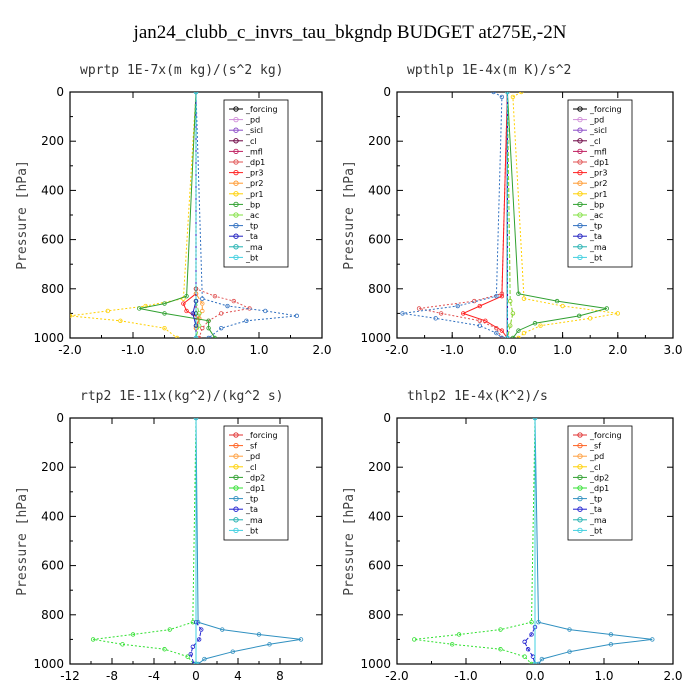 This screenshot has height=700, width=700. Describe the element at coordinates (596, 204) in the screenshot. I see `legend-label: _bp` at that location.